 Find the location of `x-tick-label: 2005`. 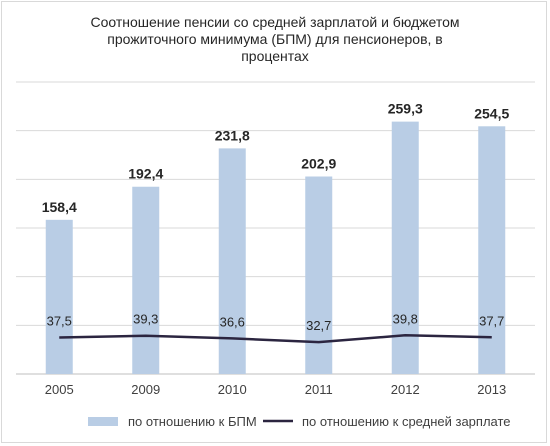

x-tick-label: 2005 is located at coordinates (59, 389).